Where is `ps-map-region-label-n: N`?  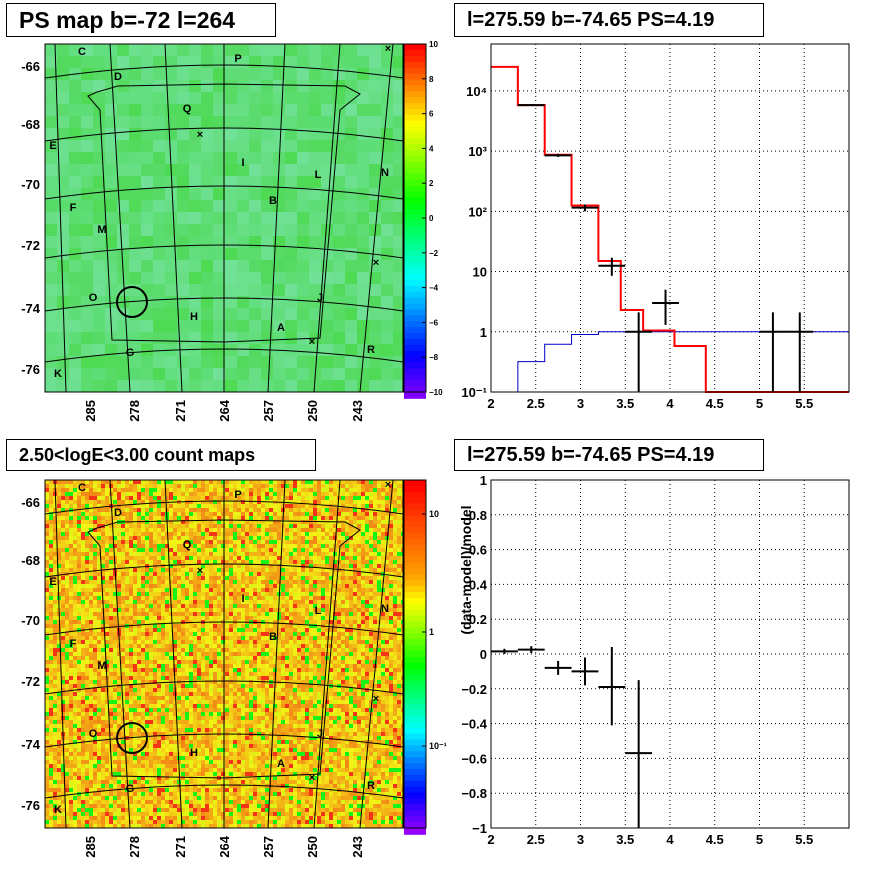
ps-map-region-label-n: N is located at coordinates (385, 173).